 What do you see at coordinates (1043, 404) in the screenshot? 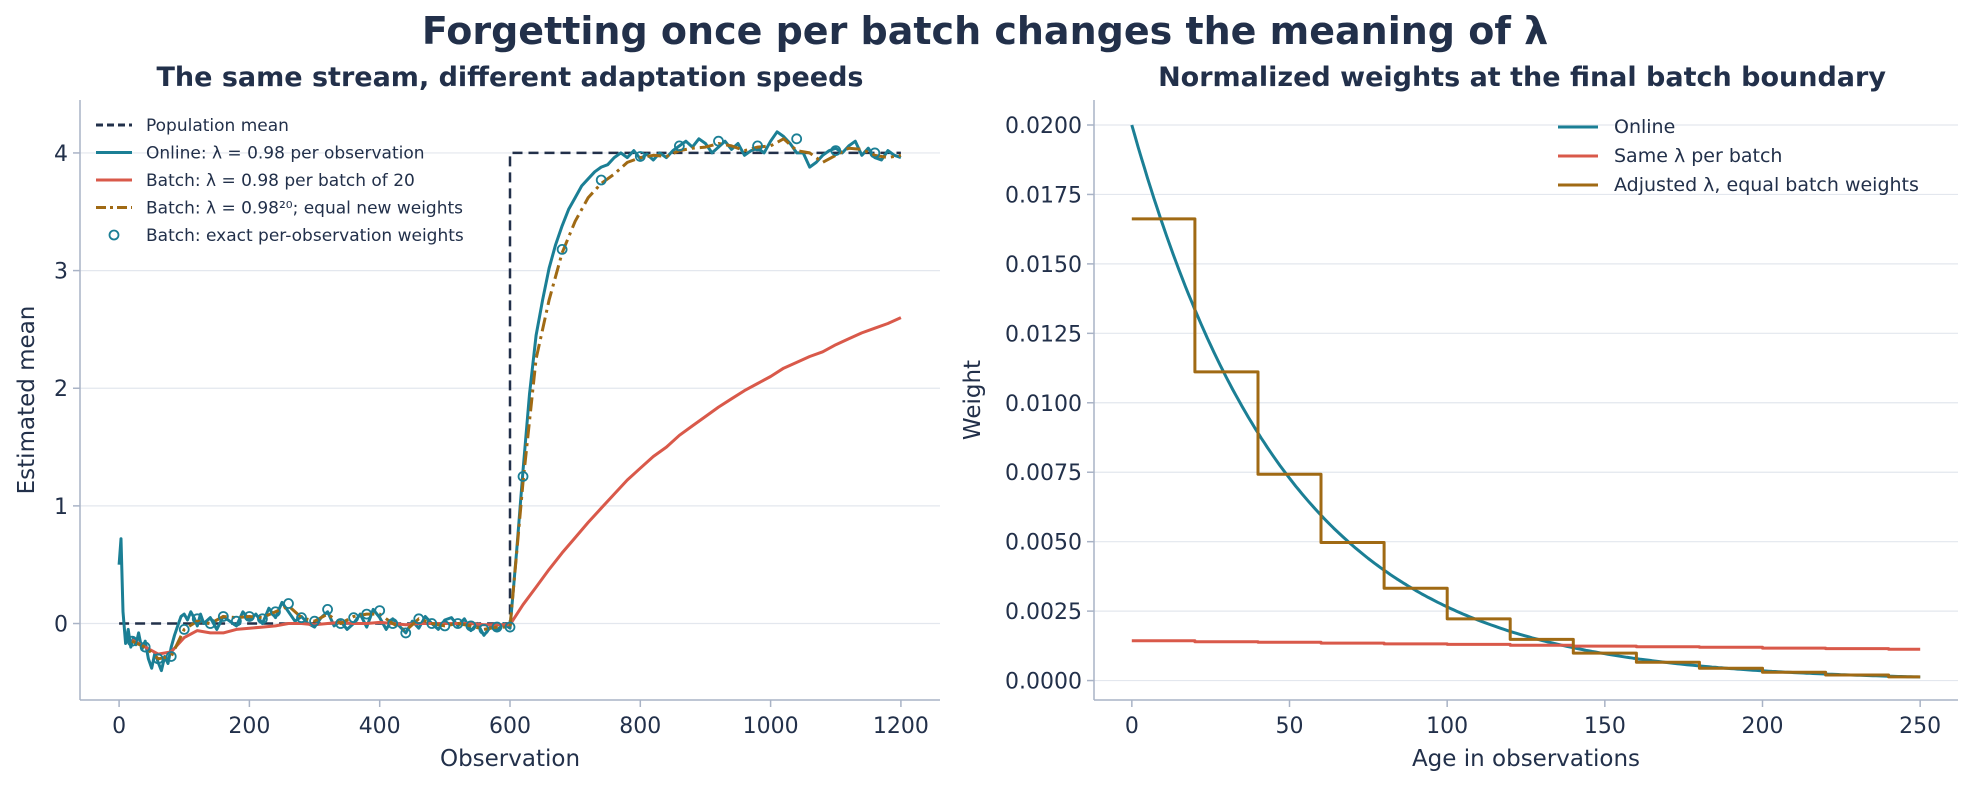
I see `right-ytick-label: 0.0100` at bounding box center [1043, 404].